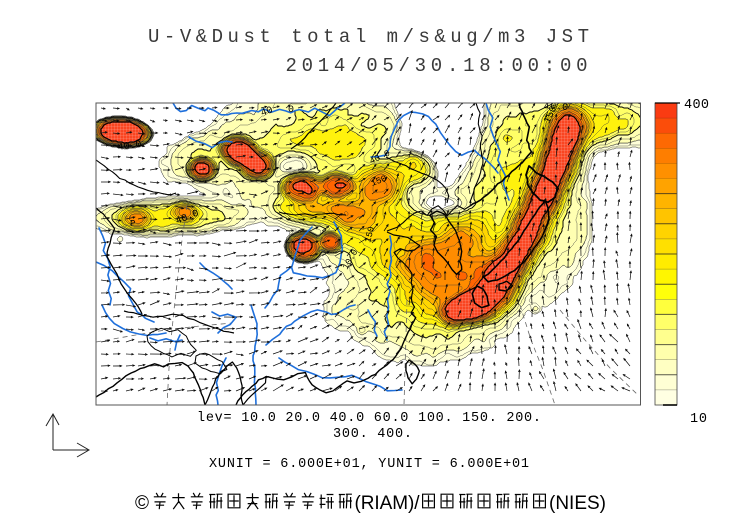 This screenshot has height=532, width=752. I want to click on svg-text: 2014/05/30.18:00:00, so click(437, 66).